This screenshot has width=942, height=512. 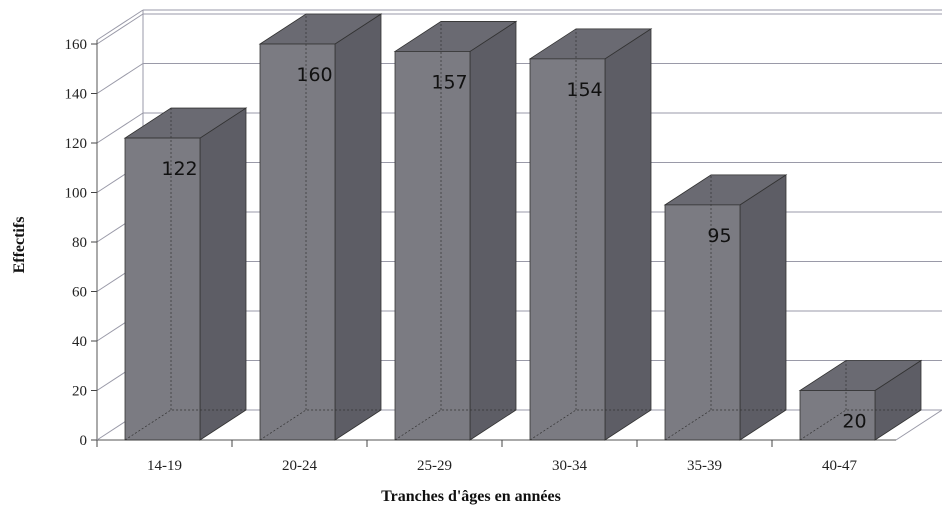 I want to click on x-axis-title: Tranches d'âges en années, so click(x=471, y=496).